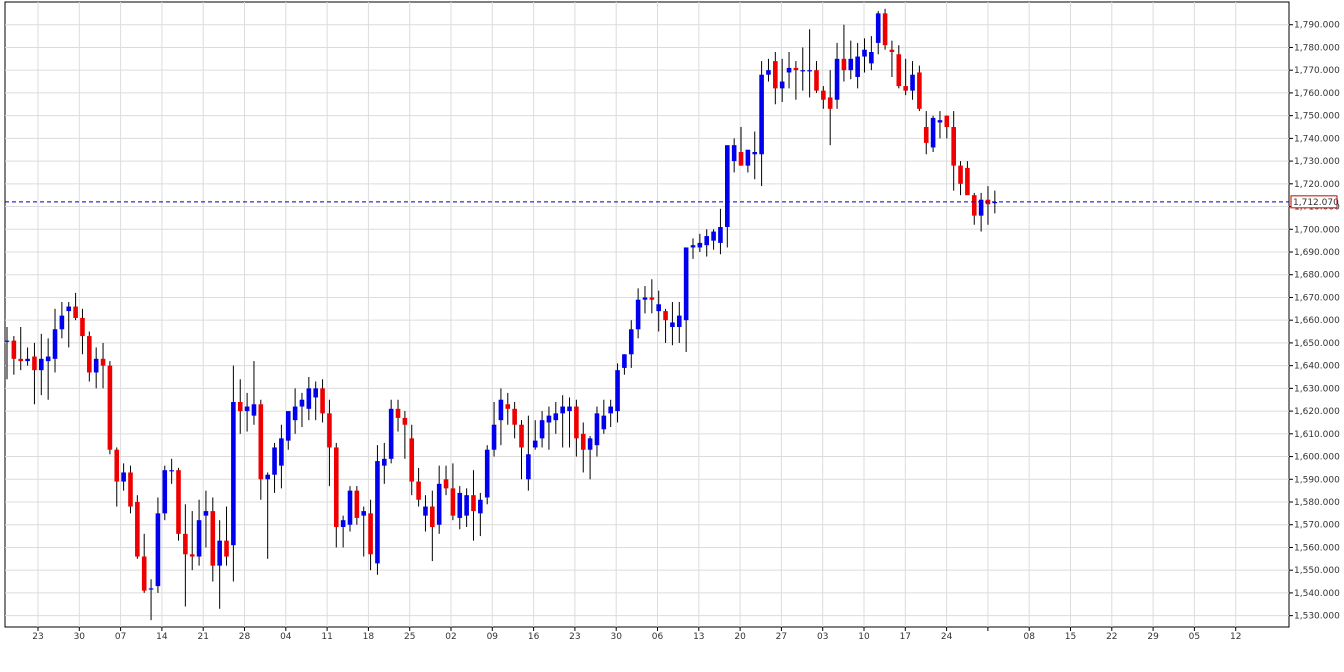 The width and height of the screenshot is (1344, 672). Describe the element at coordinates (1235, 637) in the screenshot. I see `x-tick-label: 12` at that location.